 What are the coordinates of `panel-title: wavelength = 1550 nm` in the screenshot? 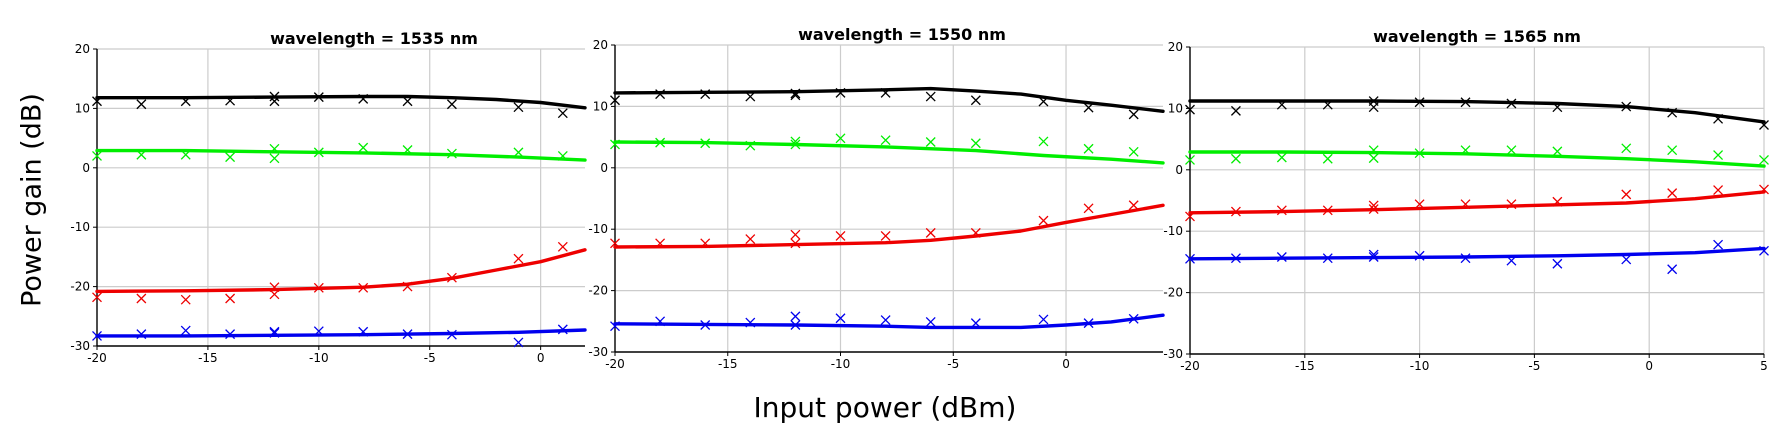 It's located at (902, 34).